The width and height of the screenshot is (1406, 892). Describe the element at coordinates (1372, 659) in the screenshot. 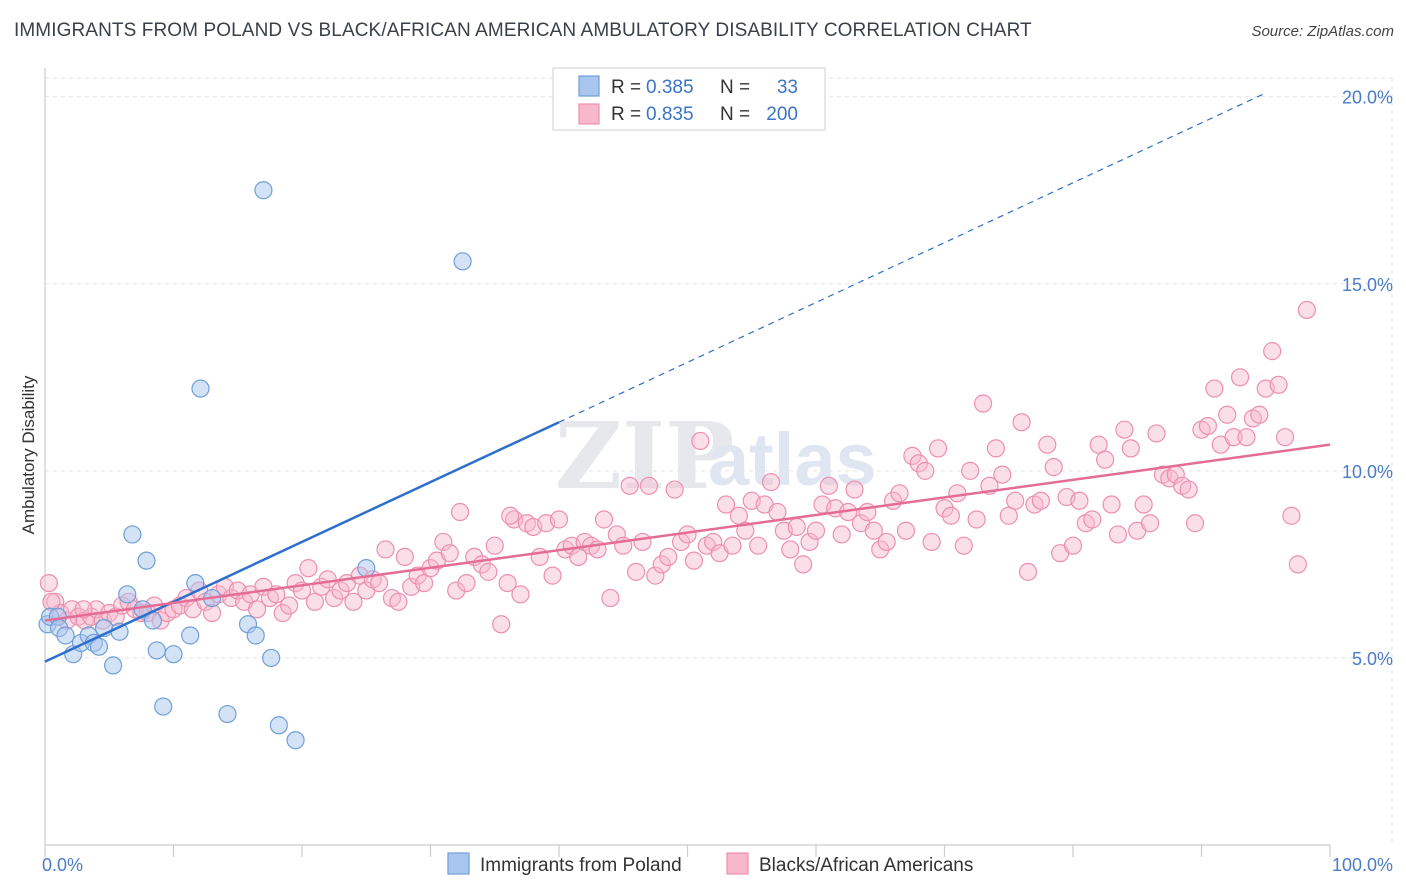

I see `y-tick-label: 5.0%` at that location.